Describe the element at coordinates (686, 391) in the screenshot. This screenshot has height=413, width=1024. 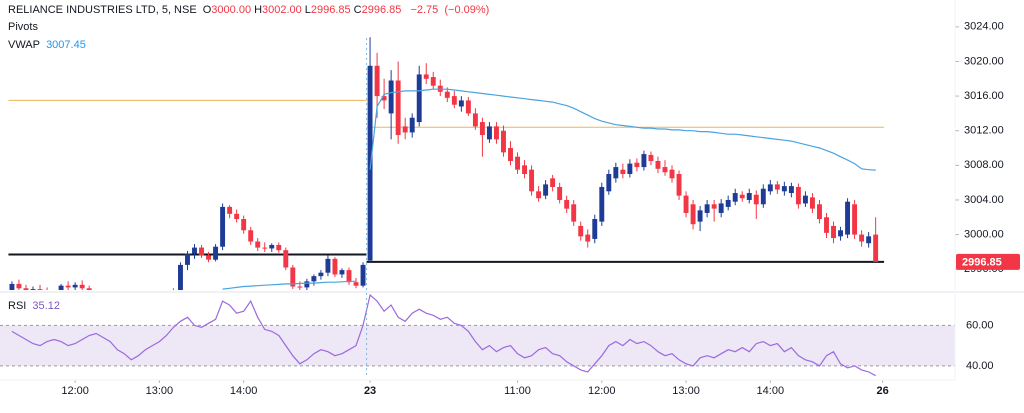
I see `x-tick-label: 13:00` at that location.